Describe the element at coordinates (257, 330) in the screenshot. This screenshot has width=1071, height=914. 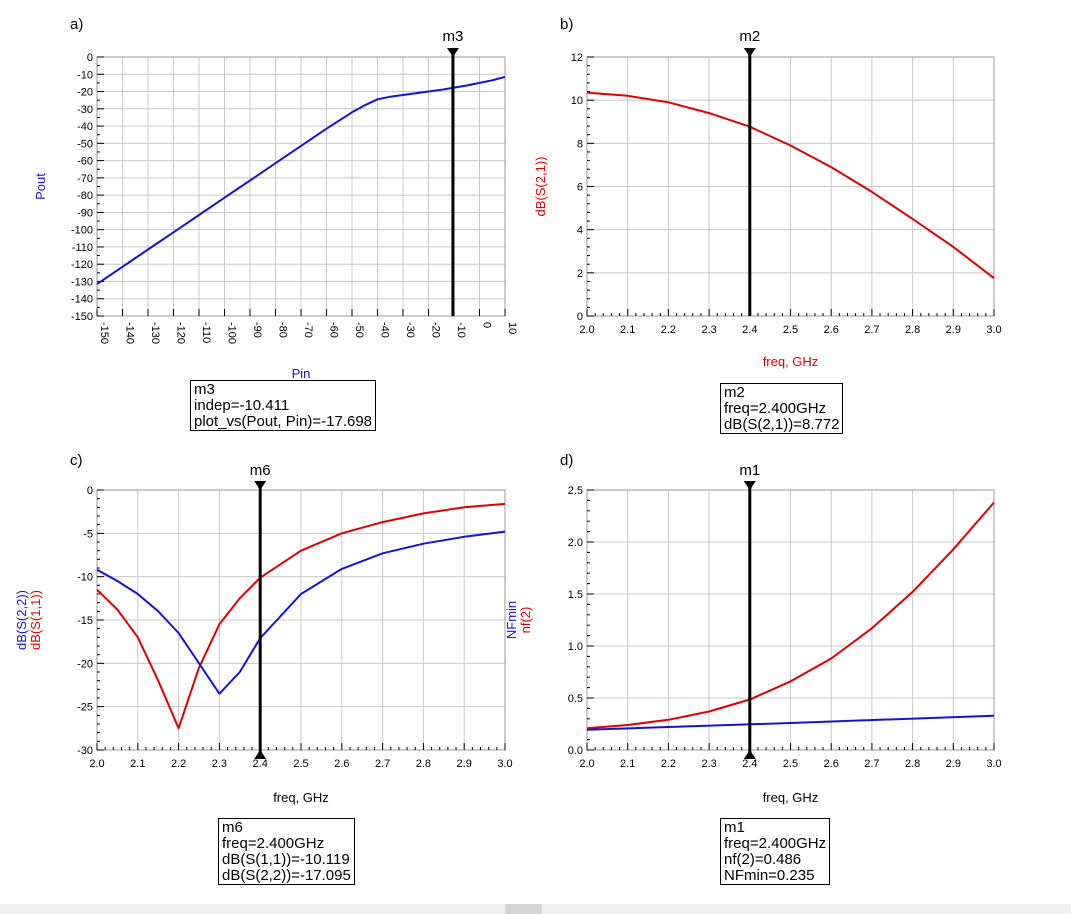
I see `x-tick-label: -90` at that location.